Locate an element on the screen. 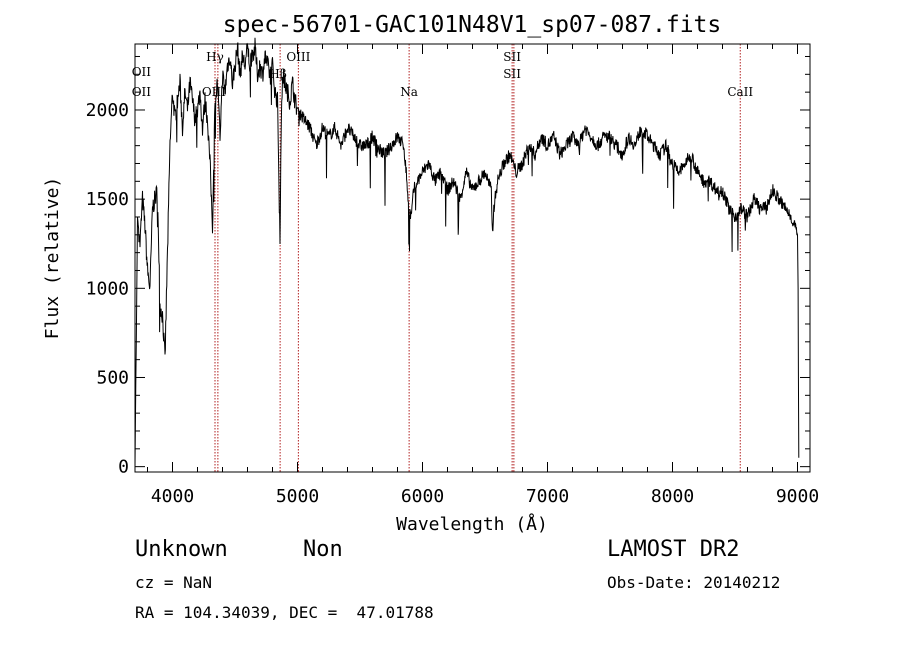 The image size is (900, 649). spectral-line-label: Hγ is located at coordinates (215, 57).